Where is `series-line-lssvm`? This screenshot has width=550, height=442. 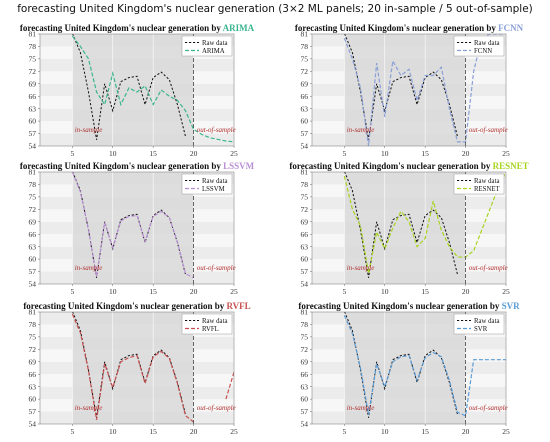
series-line-lssvm is located at coordinates (132, 225).